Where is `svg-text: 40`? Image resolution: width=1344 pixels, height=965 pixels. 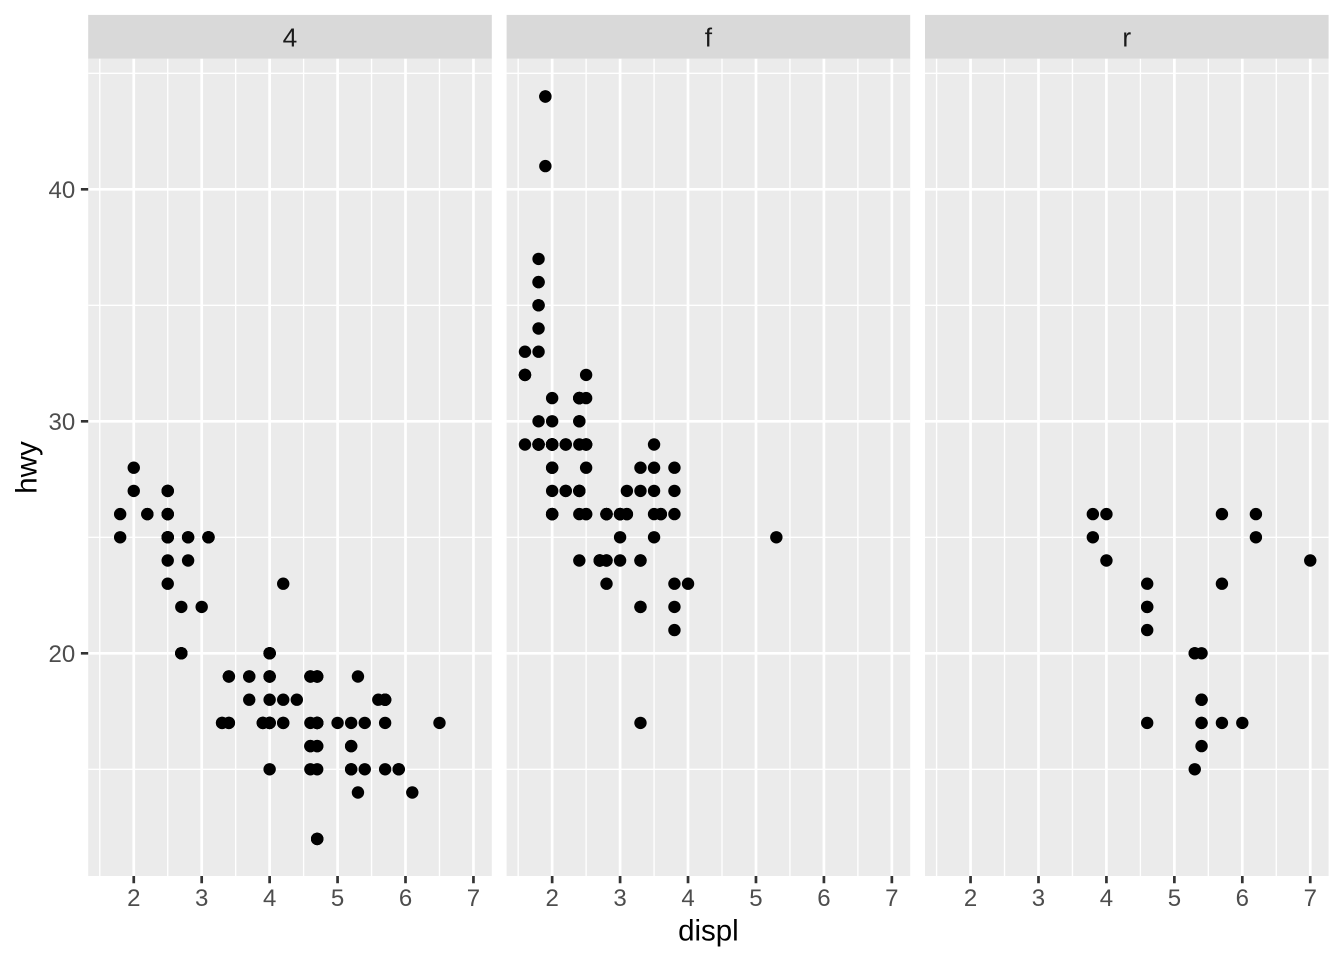
svg-text: 40 is located at coordinates (61, 190).